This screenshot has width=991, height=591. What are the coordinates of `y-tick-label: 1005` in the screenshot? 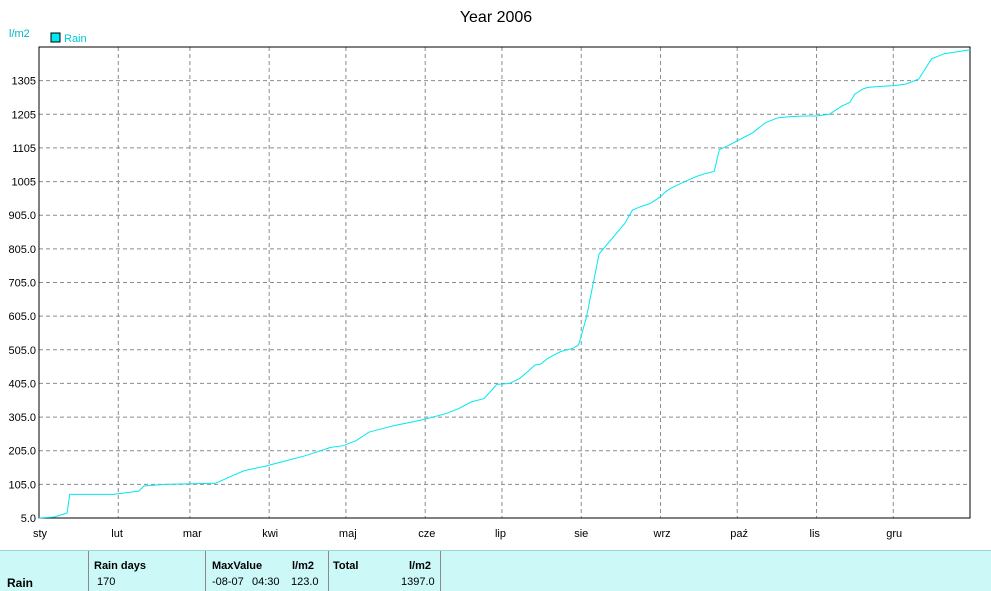 It's located at (24, 183).